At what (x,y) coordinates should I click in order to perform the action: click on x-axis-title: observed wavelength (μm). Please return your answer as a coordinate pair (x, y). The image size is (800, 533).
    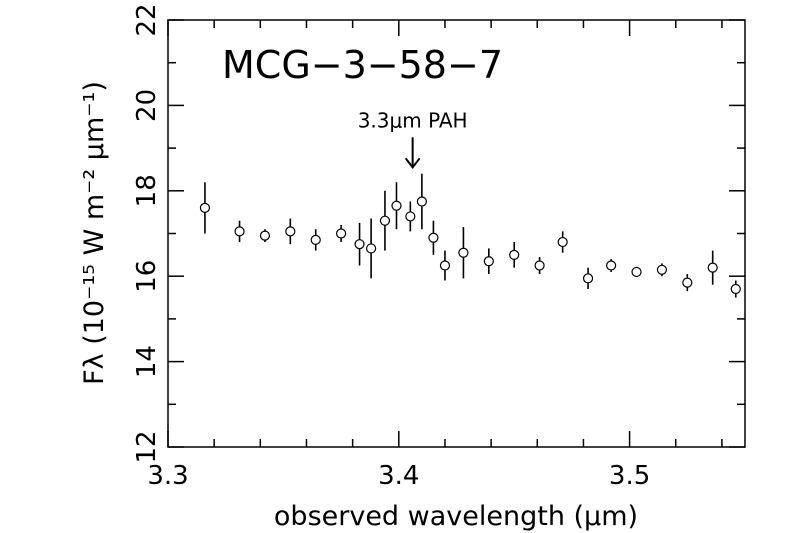
    Looking at the image, I should click on (456, 516).